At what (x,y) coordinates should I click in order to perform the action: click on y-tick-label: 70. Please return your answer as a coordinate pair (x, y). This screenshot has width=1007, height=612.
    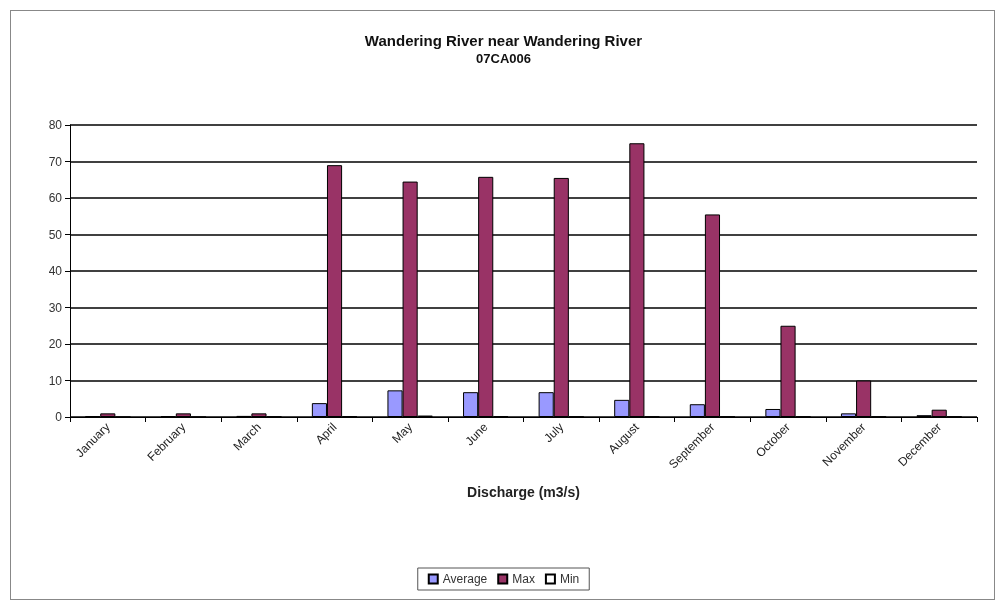
    Looking at the image, I should click on (55, 161).